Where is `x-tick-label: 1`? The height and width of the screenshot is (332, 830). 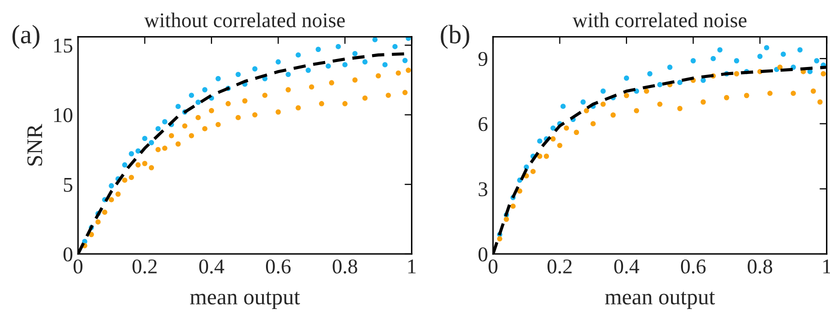 x-tick-label: 1 is located at coordinates (412, 267).